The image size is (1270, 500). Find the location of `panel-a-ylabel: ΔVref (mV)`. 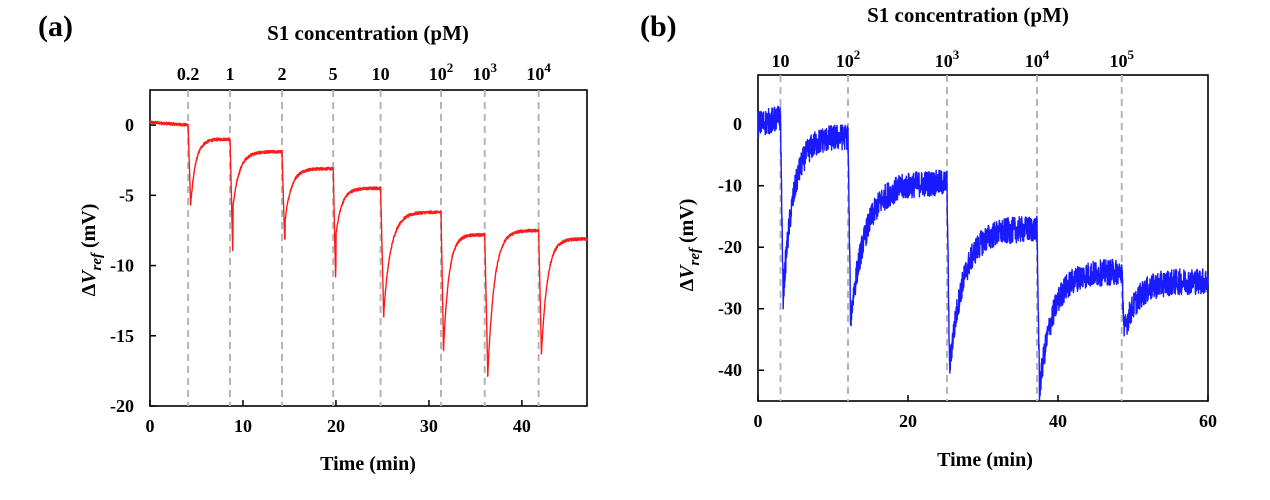

panel-a-ylabel: ΔVref (mV) is located at coordinates (91, 250).